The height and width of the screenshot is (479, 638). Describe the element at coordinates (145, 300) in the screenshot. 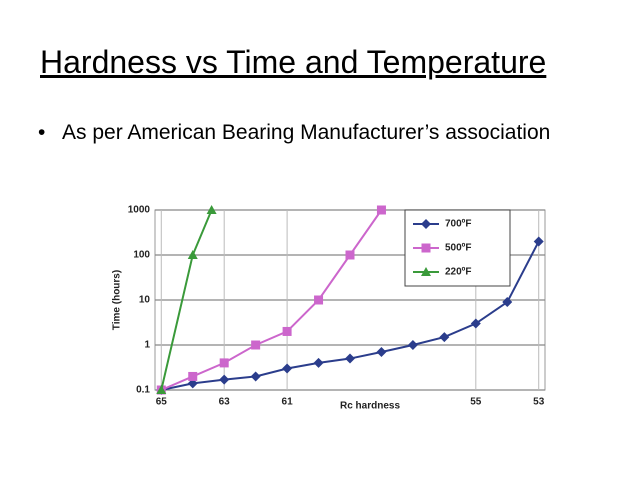

I see `y-tick-label: 10` at that location.